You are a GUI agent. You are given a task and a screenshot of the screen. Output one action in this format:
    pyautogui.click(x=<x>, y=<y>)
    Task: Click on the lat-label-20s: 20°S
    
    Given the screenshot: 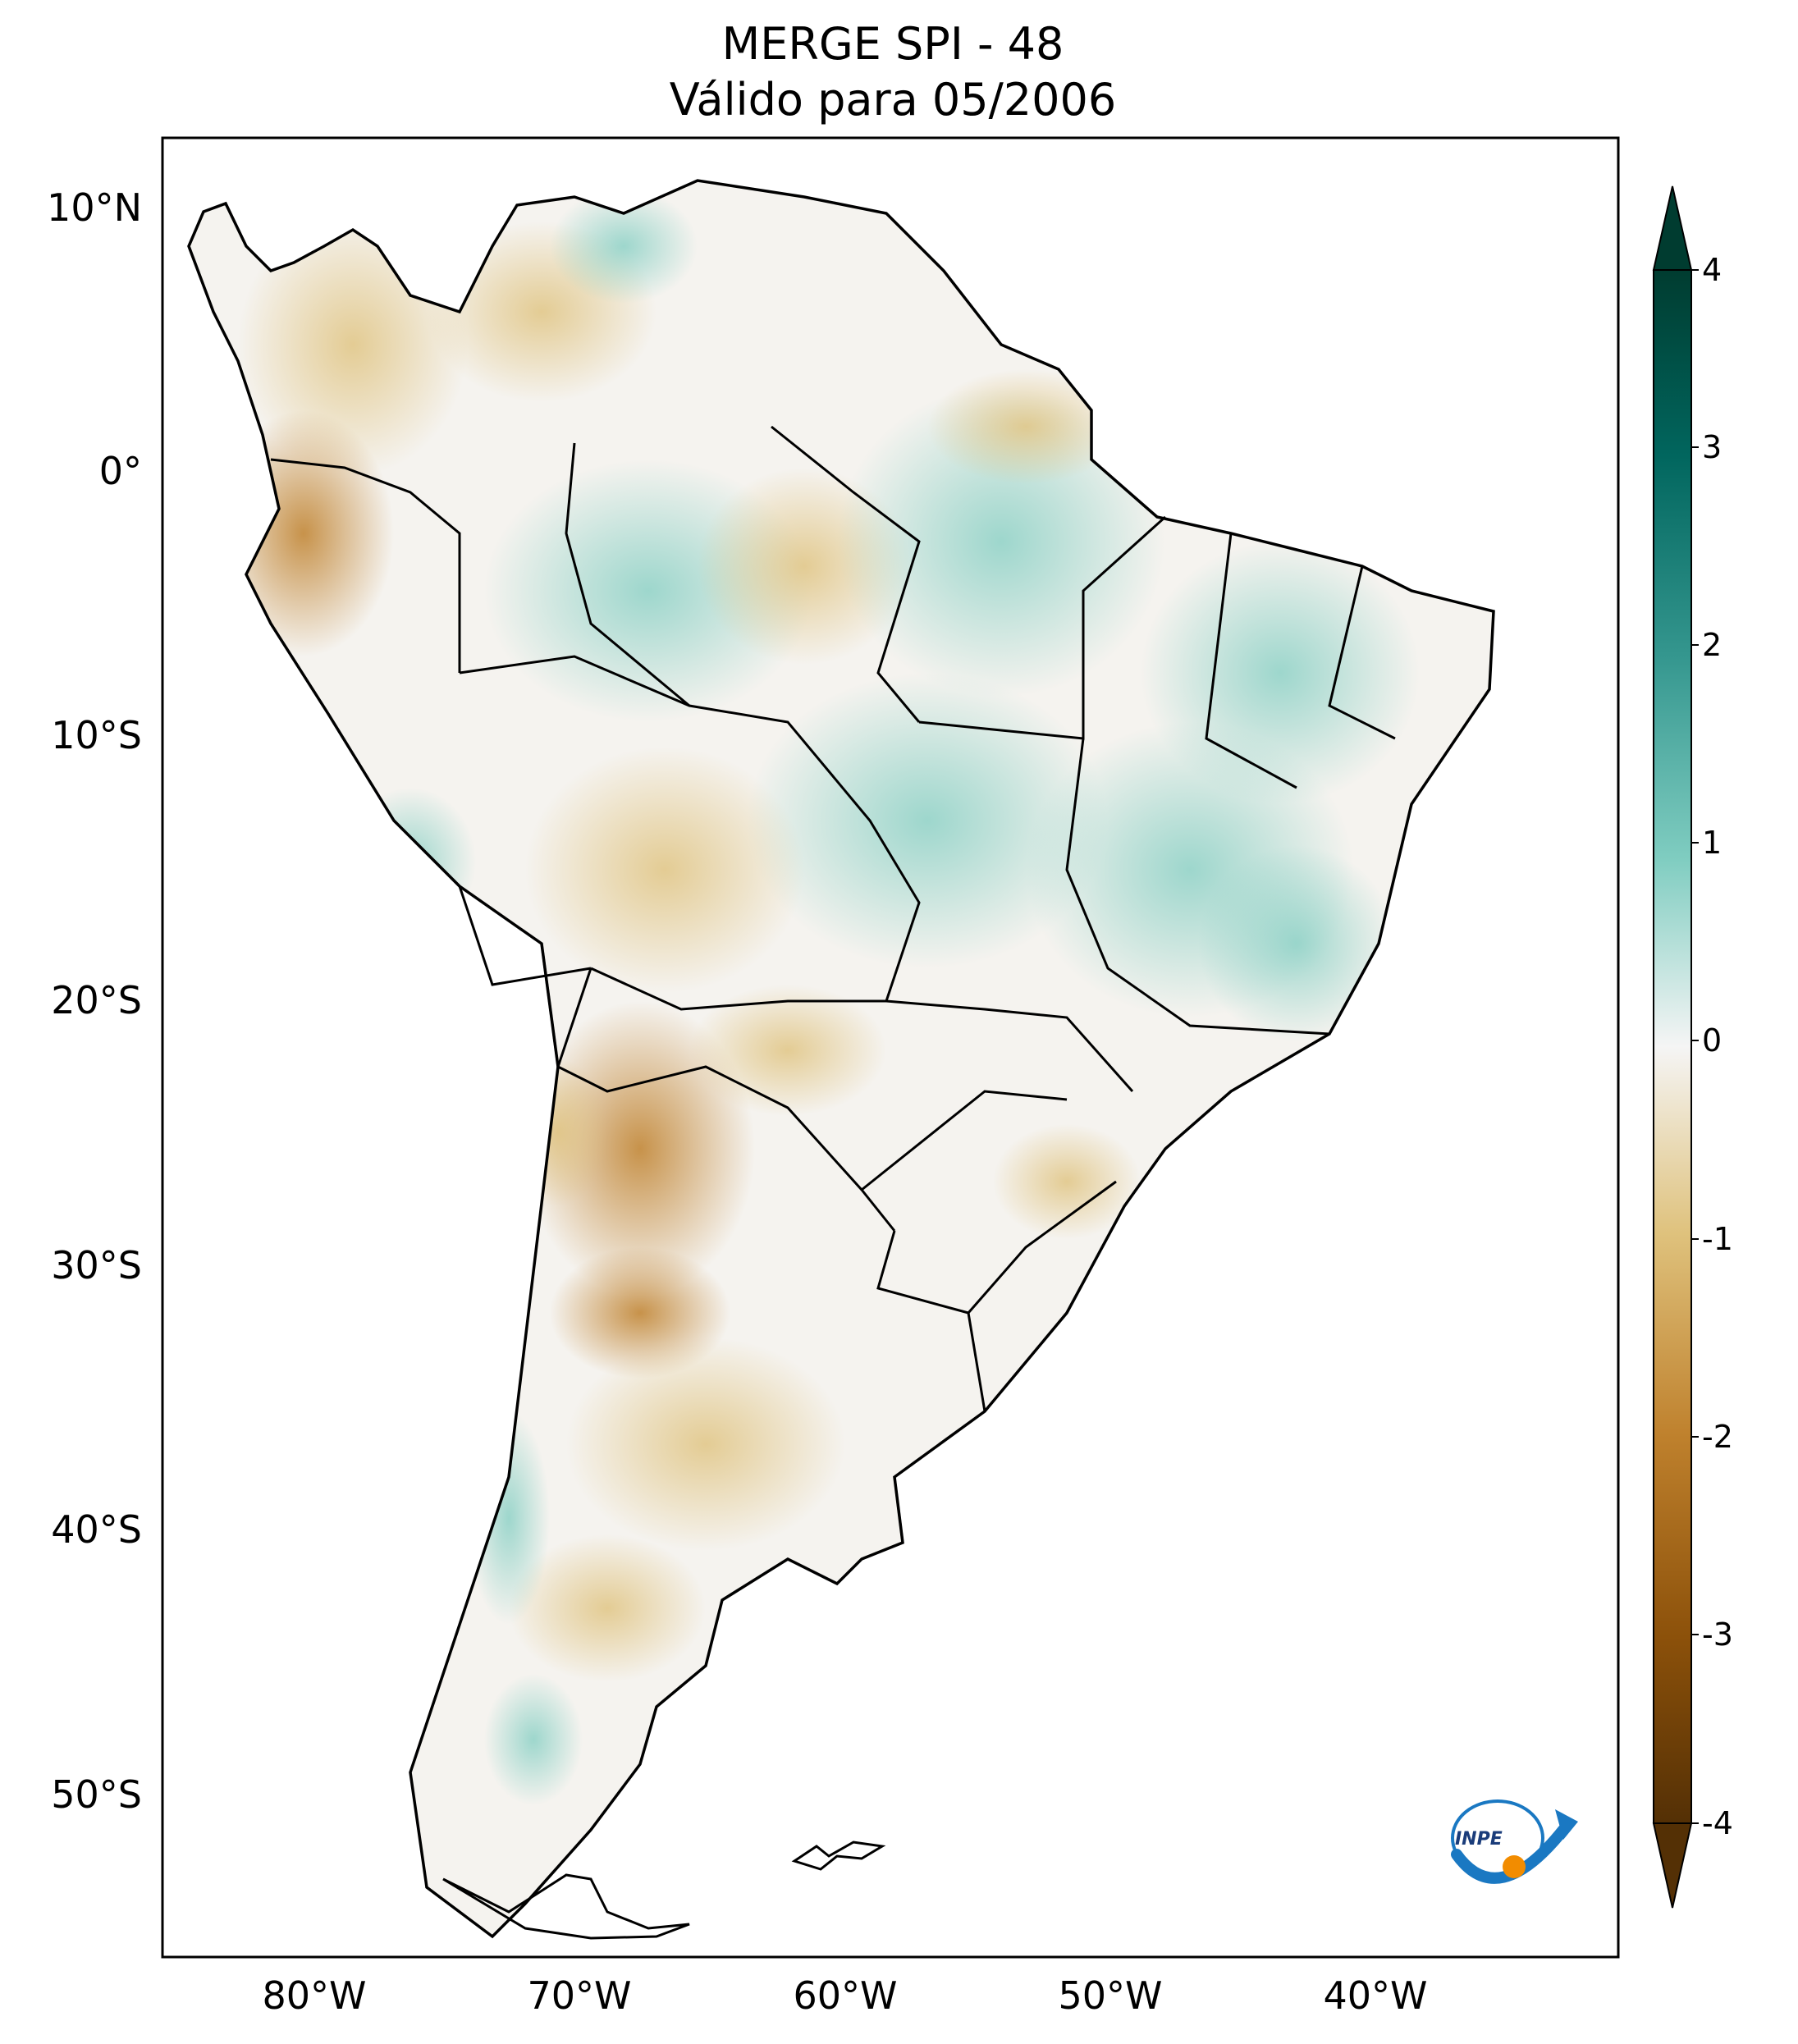 What is the action you would take?
    pyautogui.click(x=96, y=1000)
    